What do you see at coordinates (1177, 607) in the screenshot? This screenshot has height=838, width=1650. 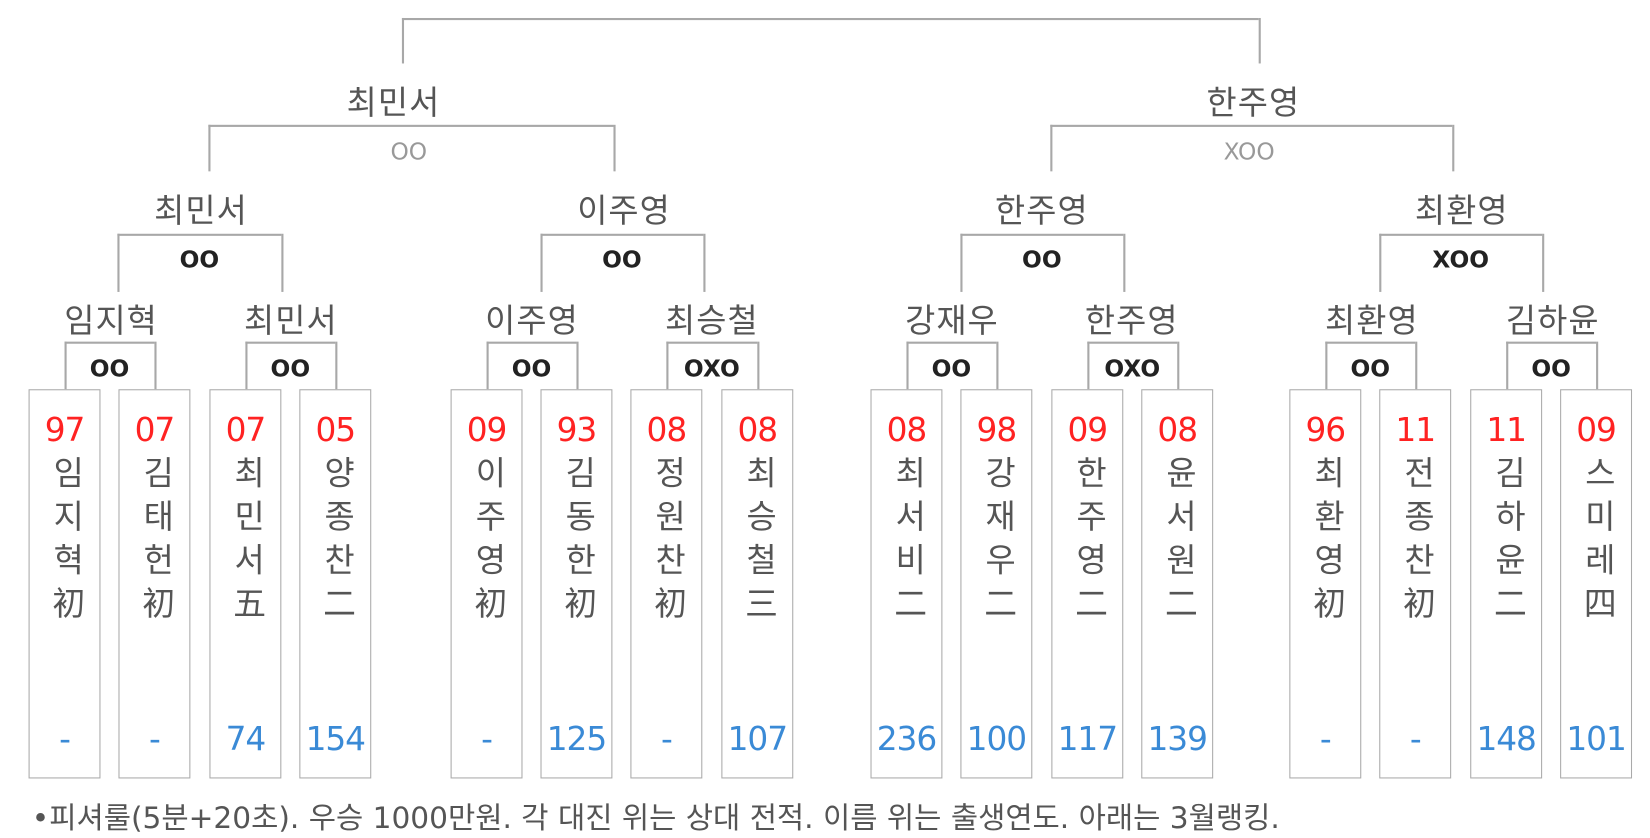 I see `player-dan-rank: 二` at bounding box center [1177, 607].